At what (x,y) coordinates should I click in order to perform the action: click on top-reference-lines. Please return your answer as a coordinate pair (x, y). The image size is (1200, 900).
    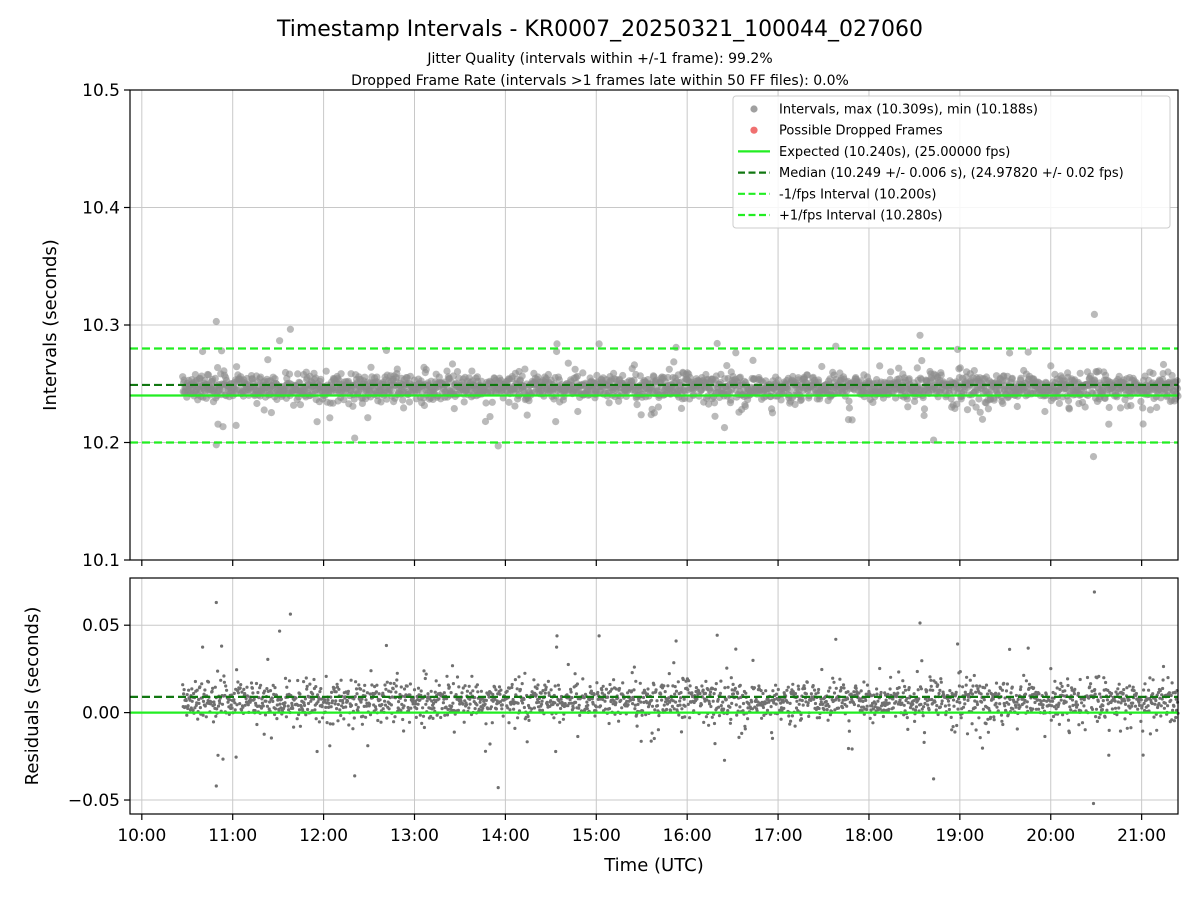
    Looking at the image, I should click on (654, 395).